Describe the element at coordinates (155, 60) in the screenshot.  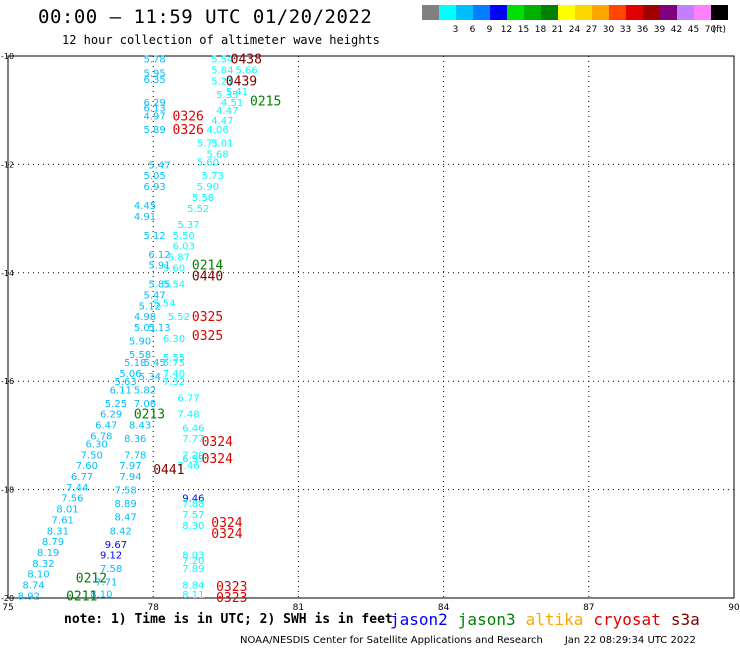
I see `swh-value: 5.78` at that location.